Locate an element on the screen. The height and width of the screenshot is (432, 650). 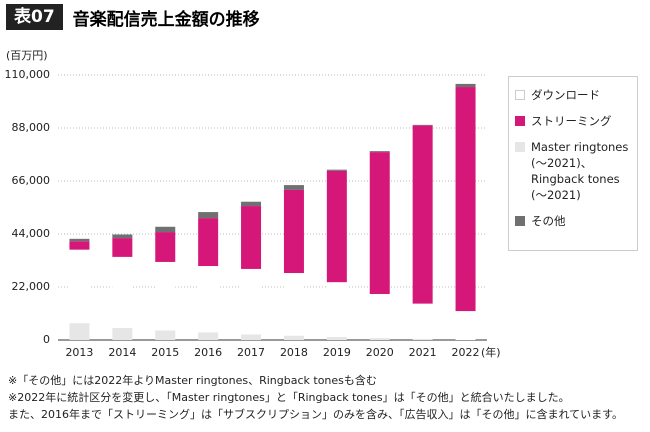
y-tick-label: 44,000 is located at coordinates (31, 233).